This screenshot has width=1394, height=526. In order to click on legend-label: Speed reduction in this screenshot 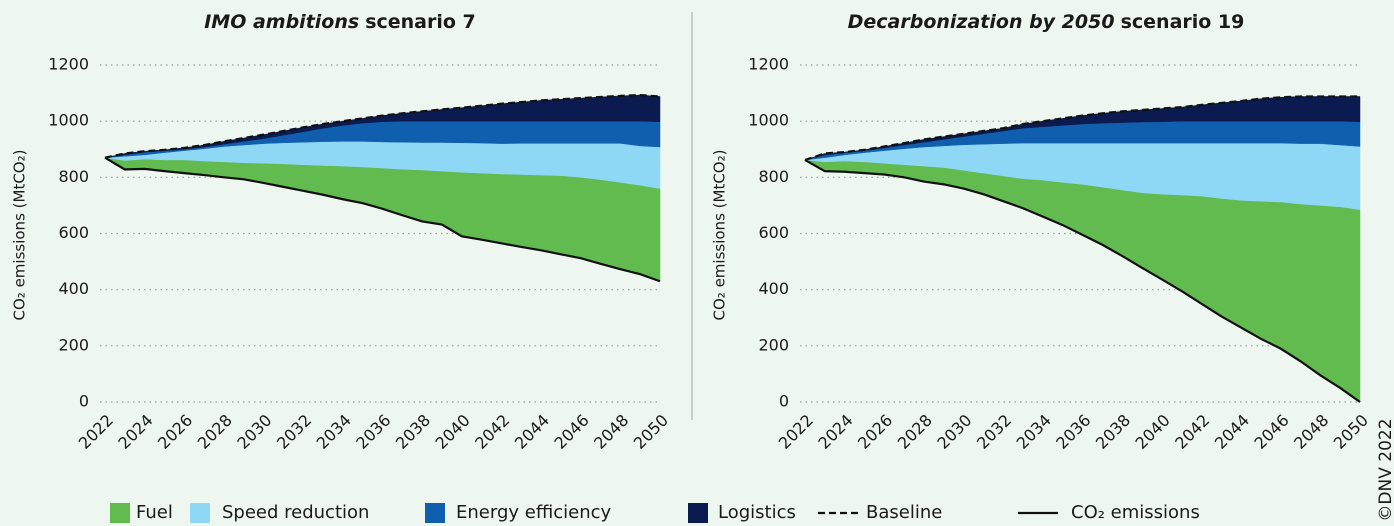, I will do `click(295, 512)`.